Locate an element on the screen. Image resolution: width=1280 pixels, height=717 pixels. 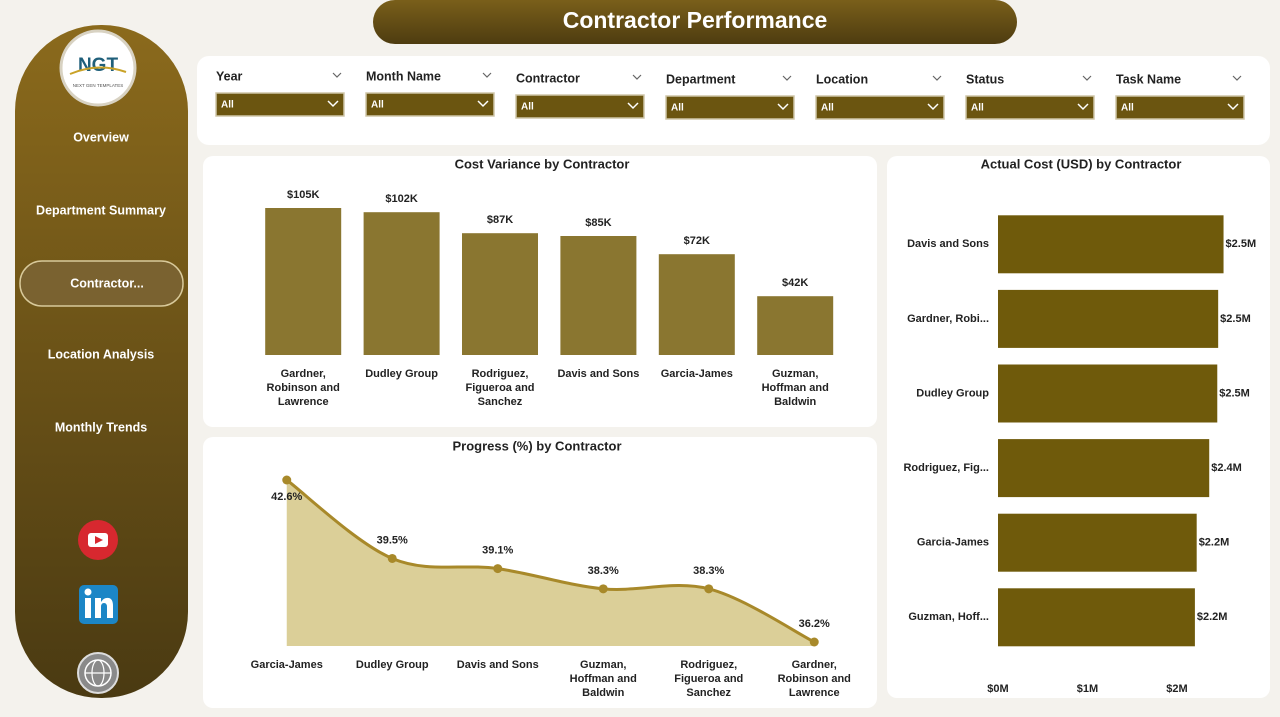
area is located at coordinates (550, 563).